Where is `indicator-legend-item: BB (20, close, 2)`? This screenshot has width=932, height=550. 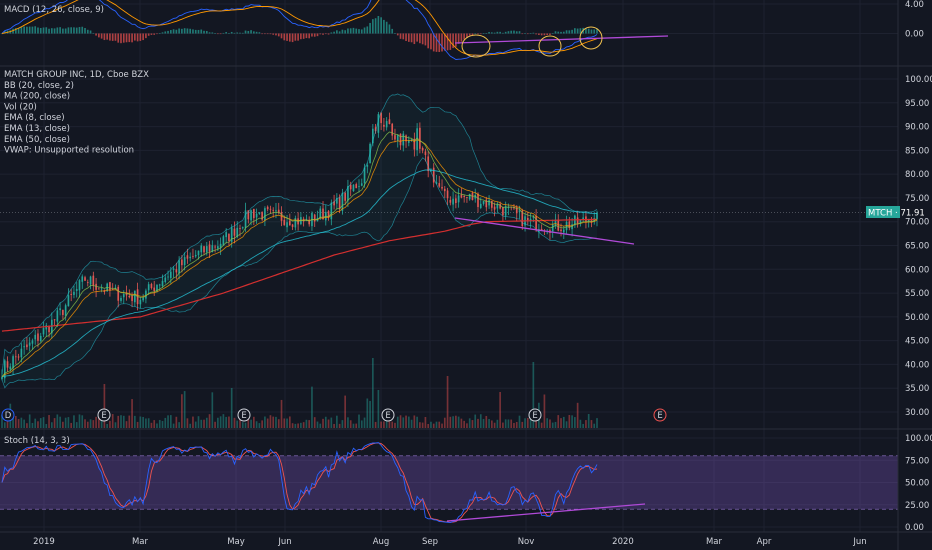 indicator-legend-item: BB (20, close, 2) is located at coordinates (39, 86).